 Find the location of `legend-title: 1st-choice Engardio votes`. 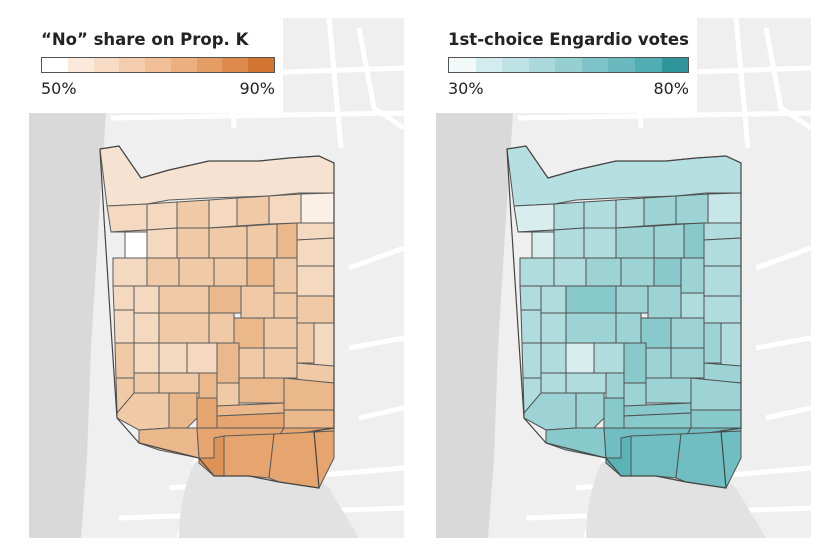

legend-title: 1st-choice Engardio votes is located at coordinates (568, 39).